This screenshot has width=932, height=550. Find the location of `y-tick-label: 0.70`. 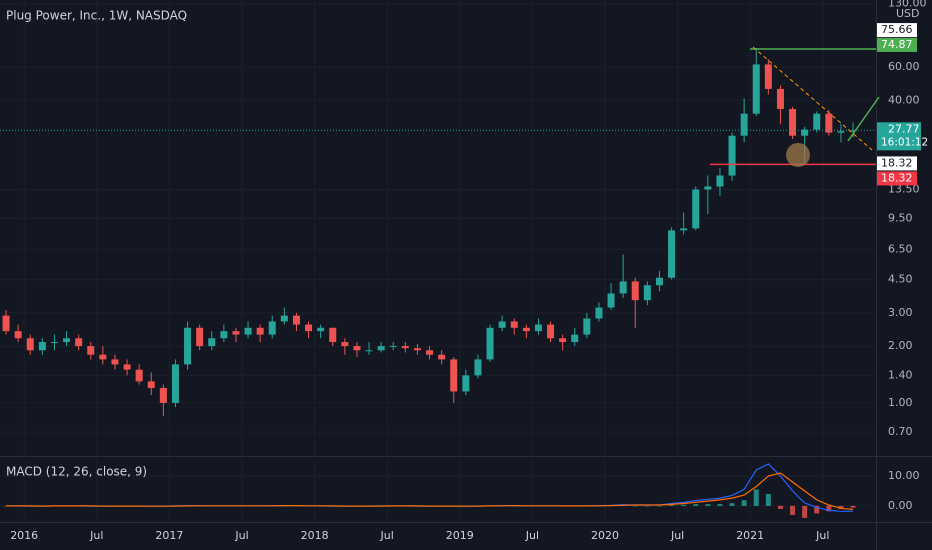

y-tick-label: 0.70 is located at coordinates (900, 431).